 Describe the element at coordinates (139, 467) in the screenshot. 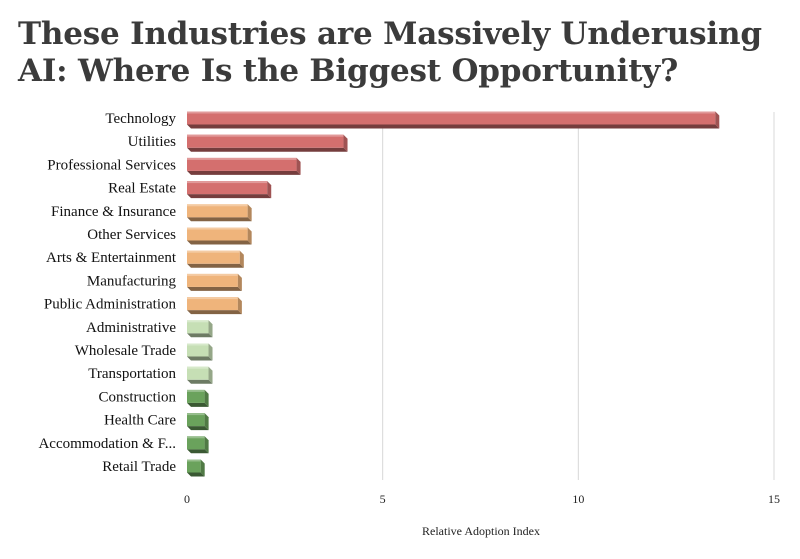

I see `category-label: Retail Trade` at that location.